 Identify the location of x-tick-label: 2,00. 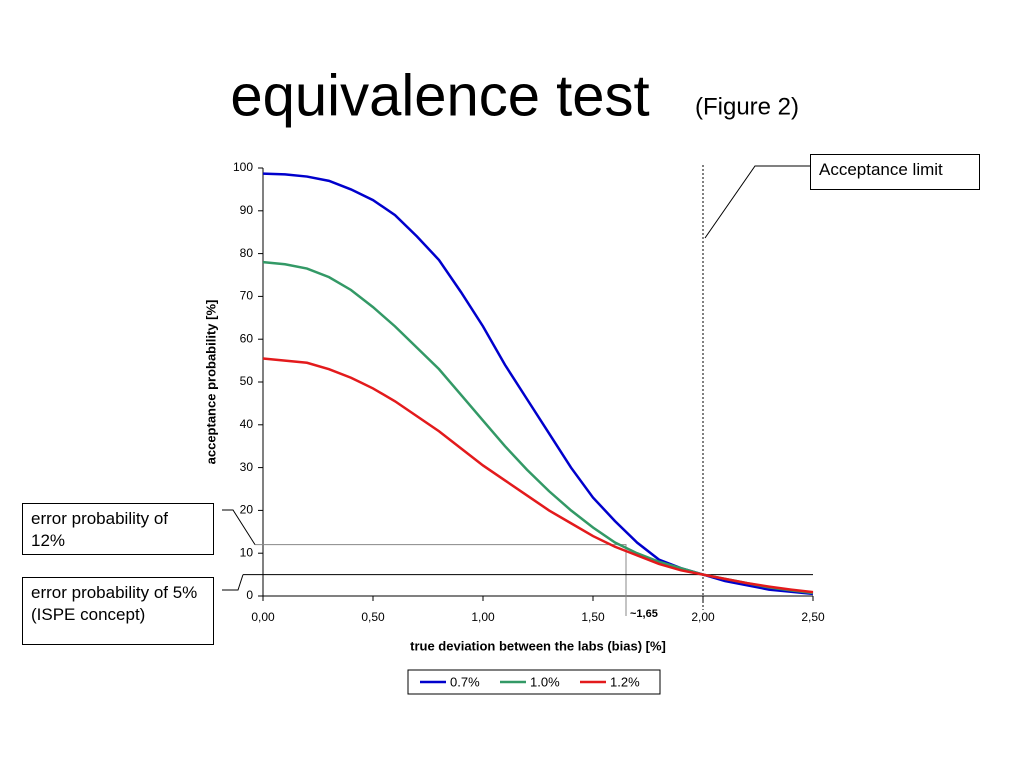
(703, 617).